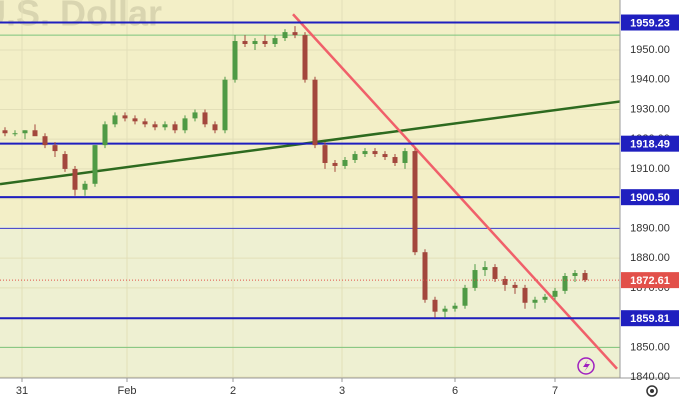  I want to click on last-price-label: 1872.61, so click(650, 281).